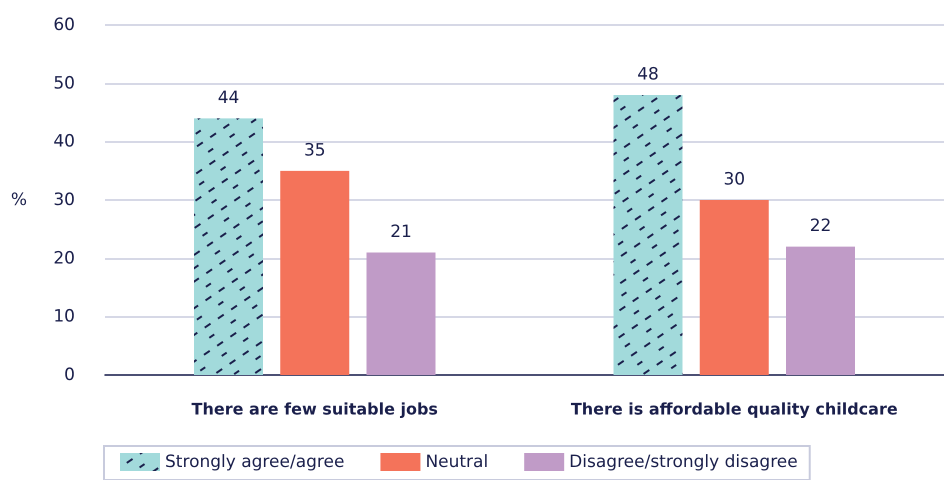  What do you see at coordinates (69, 375) in the screenshot?
I see `y-tick-label: 0` at bounding box center [69, 375].